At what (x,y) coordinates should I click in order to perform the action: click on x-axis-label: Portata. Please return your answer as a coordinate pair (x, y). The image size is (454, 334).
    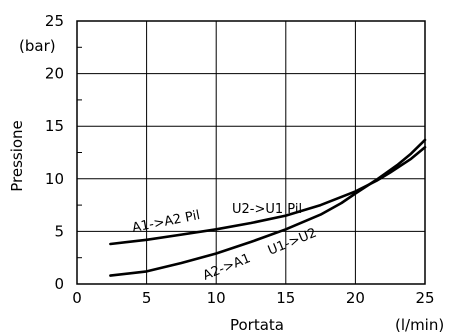
    Looking at the image, I should click on (257, 325).